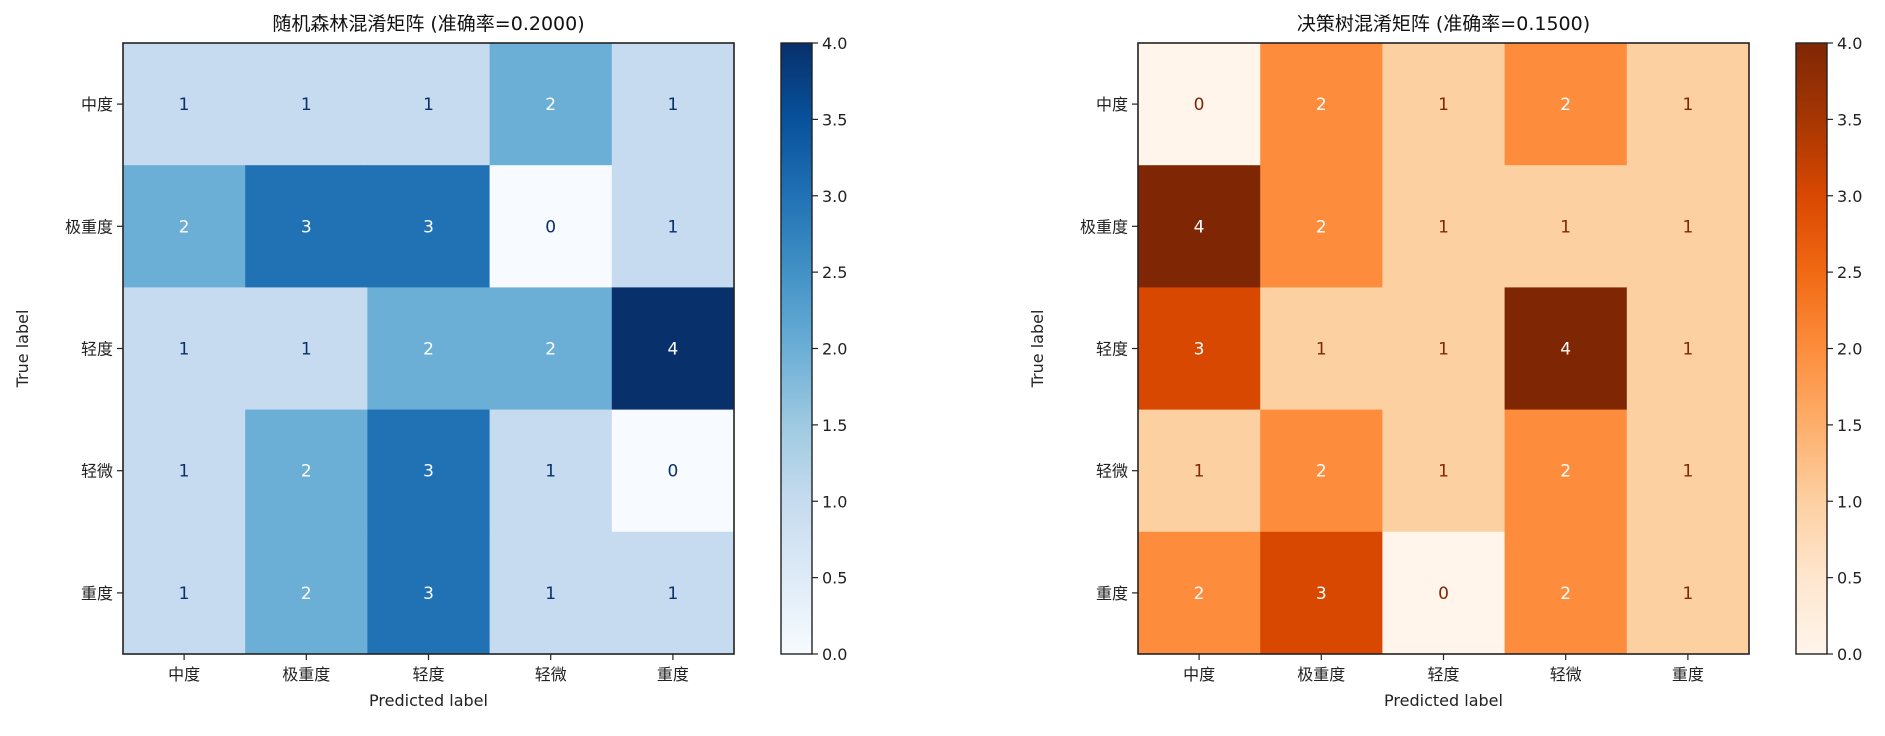 The width and height of the screenshot is (1885, 736). I want to click on colorbar-tick-label: 0.5, so click(1849, 578).